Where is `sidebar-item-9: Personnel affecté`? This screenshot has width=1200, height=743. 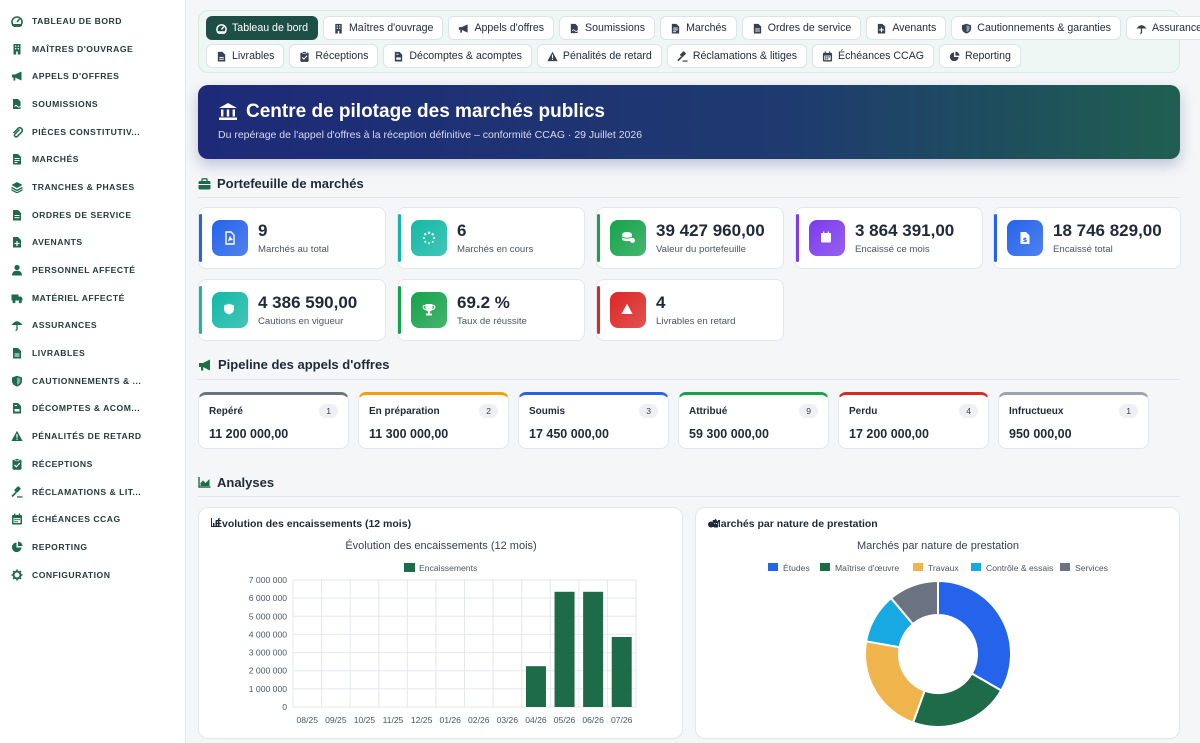
sidebar-item-9: Personnel affecté is located at coordinates (92, 270).